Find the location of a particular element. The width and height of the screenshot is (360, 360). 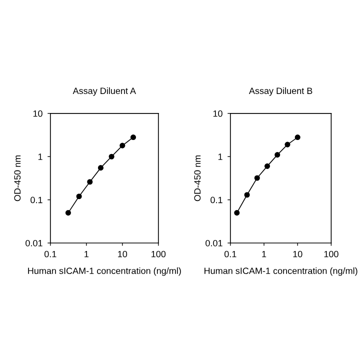

chart-title: Assay Diluent B is located at coordinates (280, 91).